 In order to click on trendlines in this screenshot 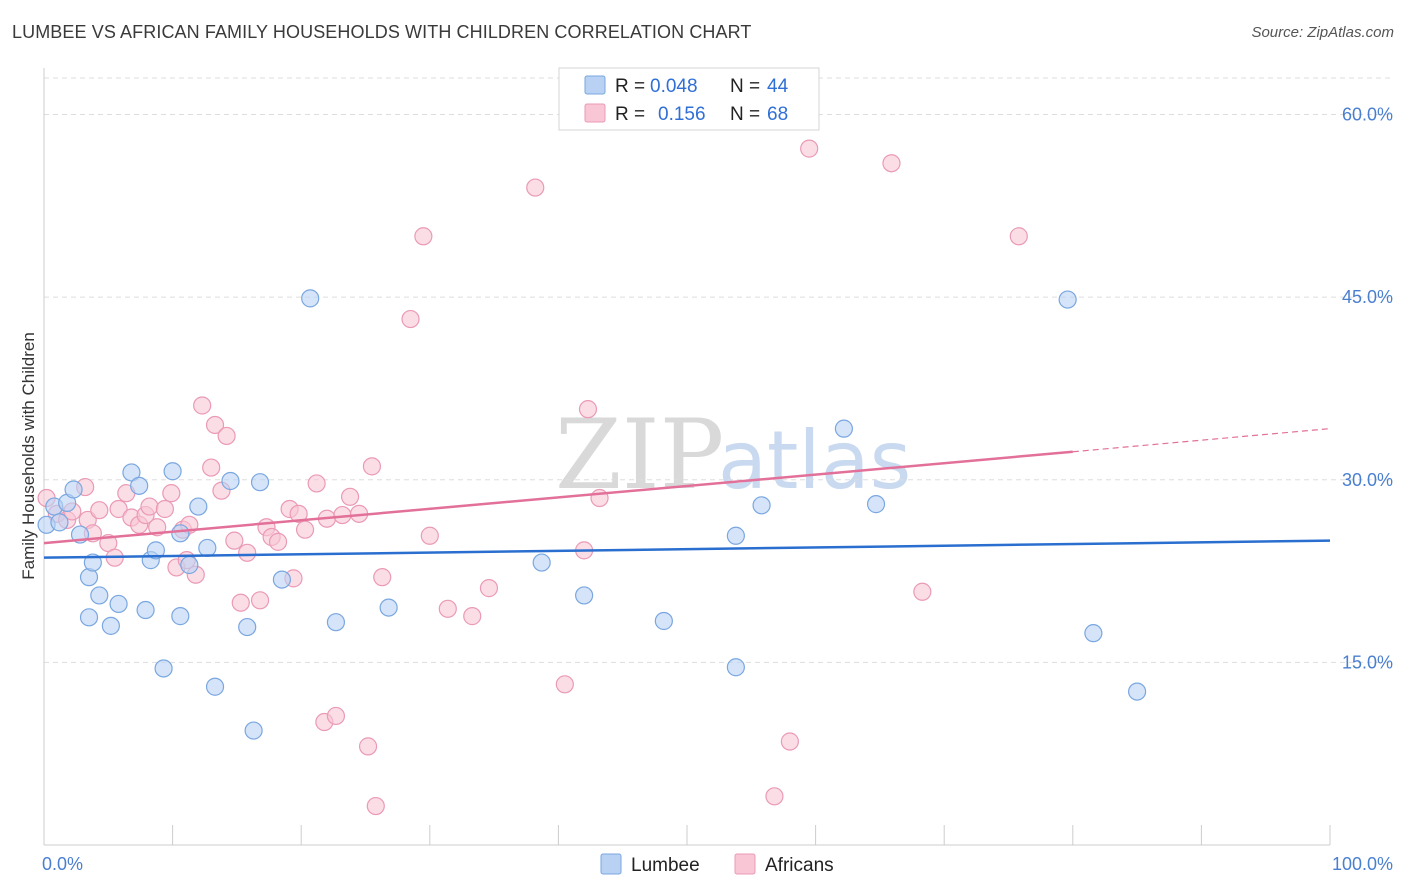, I will do `click(687, 493)`.